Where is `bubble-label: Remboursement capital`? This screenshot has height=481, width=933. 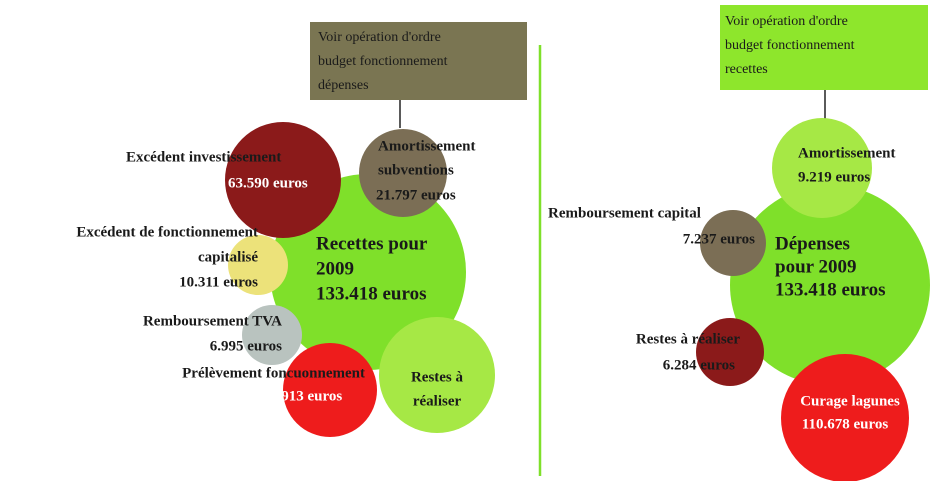 bubble-label: Remboursement capital is located at coordinates (624, 213).